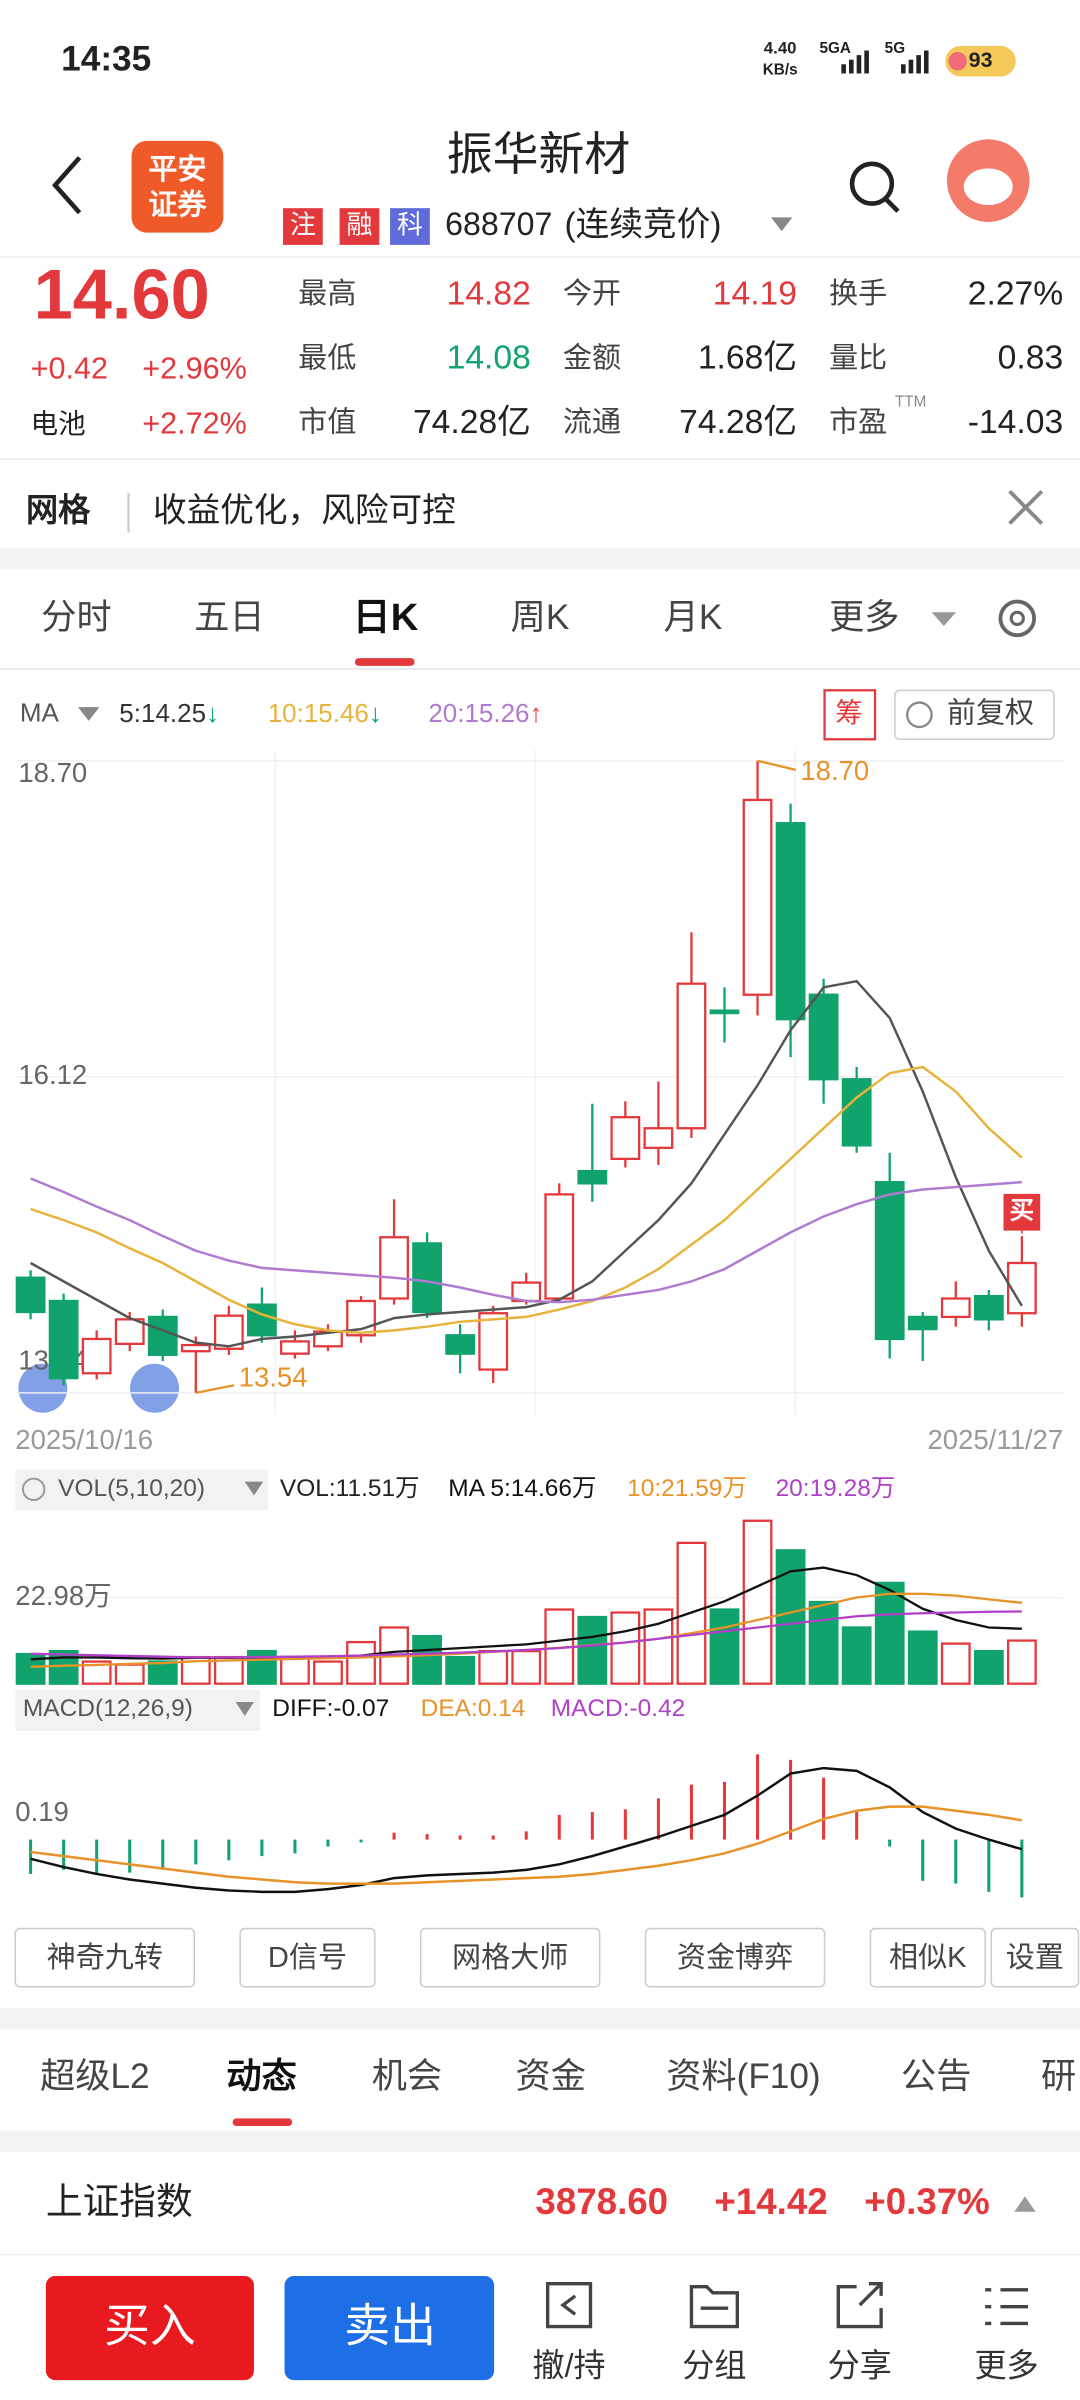 The image size is (1080, 2400). I want to click on macd-title: MACD(12,26,9), so click(108, 1708).